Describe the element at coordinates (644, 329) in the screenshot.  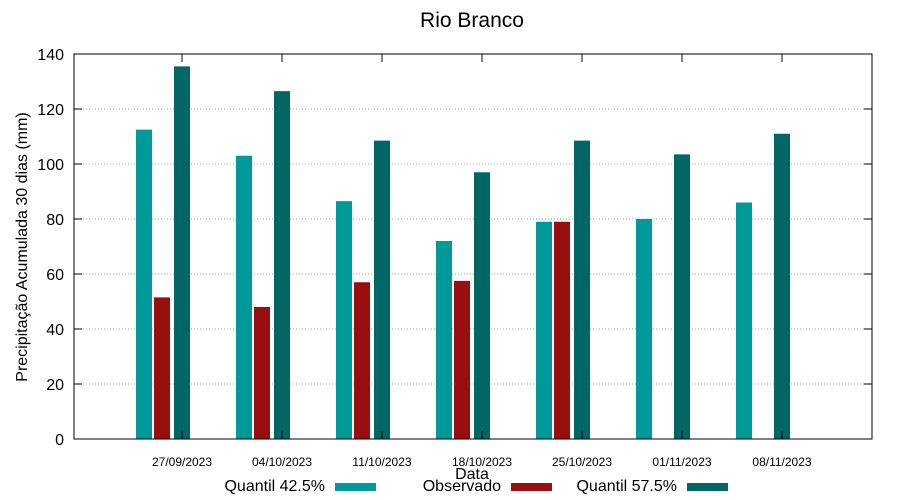
I see `bar-quantil-42-5--5` at that location.